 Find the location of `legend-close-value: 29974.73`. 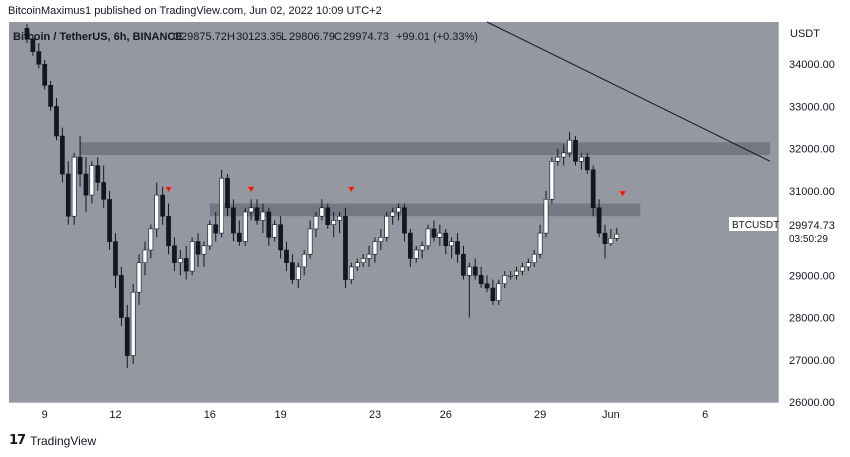

legend-close-value: 29974.73 is located at coordinates (366, 37).